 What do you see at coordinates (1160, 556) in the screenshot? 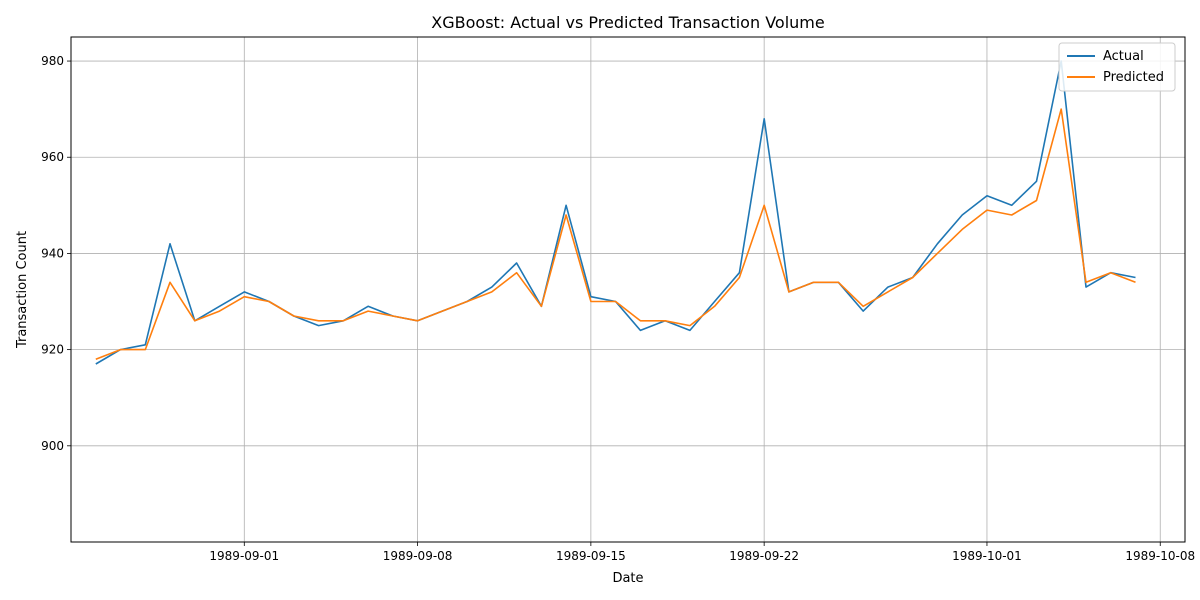
I see `x-tick-label: 1989-10-08` at bounding box center [1160, 556].